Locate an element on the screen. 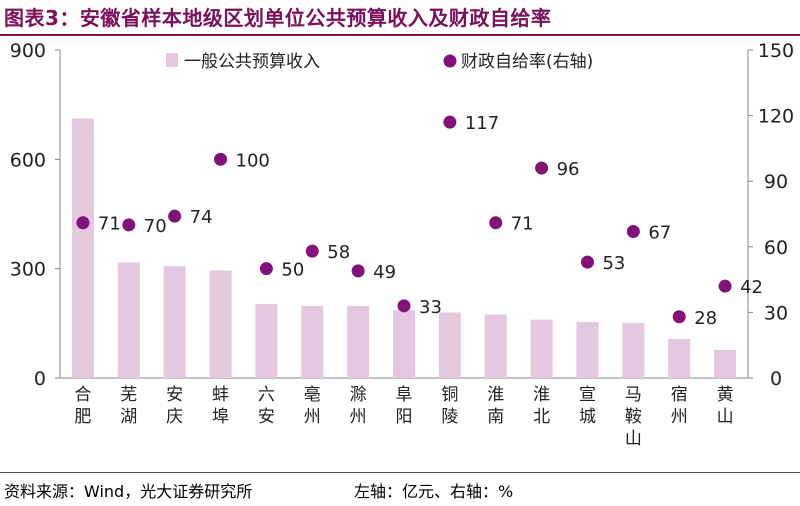  ratio-data-label: 96 is located at coordinates (568, 169).